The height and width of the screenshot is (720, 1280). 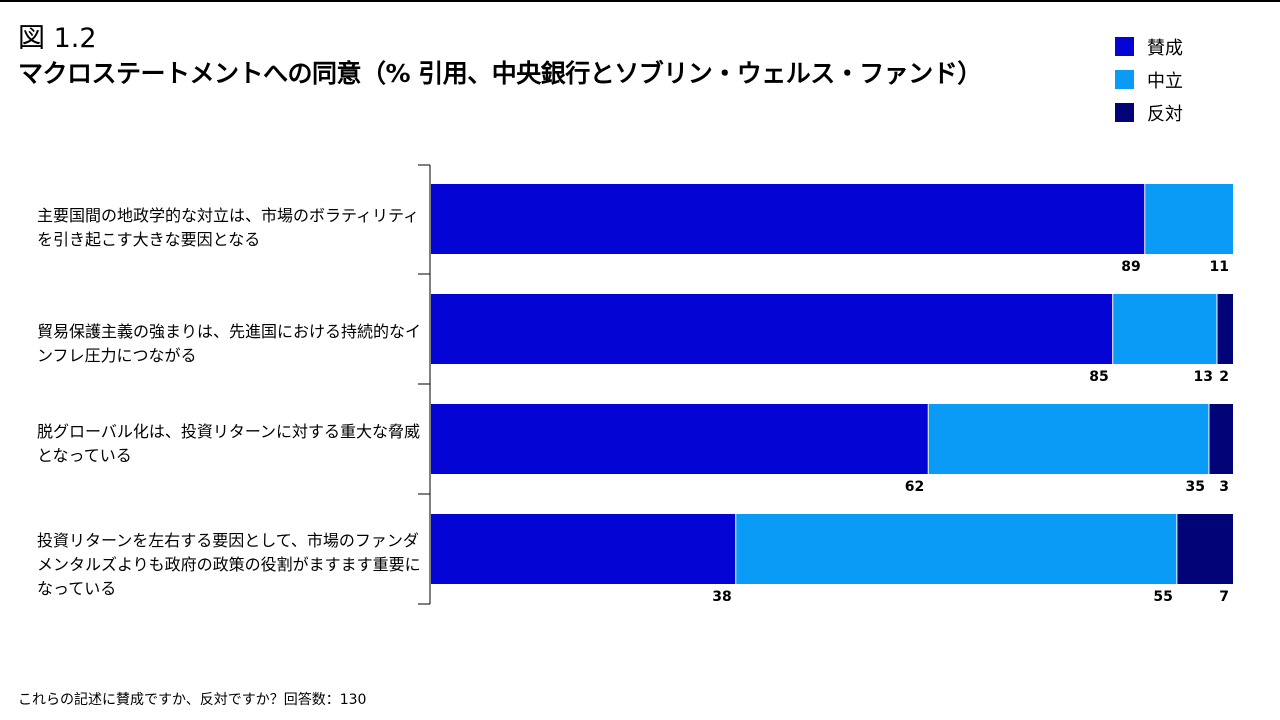 What do you see at coordinates (192, 700) in the screenshot?
I see `footnote: これらの記述に賛成ですか、反対ですか？回答数：130` at bounding box center [192, 700].